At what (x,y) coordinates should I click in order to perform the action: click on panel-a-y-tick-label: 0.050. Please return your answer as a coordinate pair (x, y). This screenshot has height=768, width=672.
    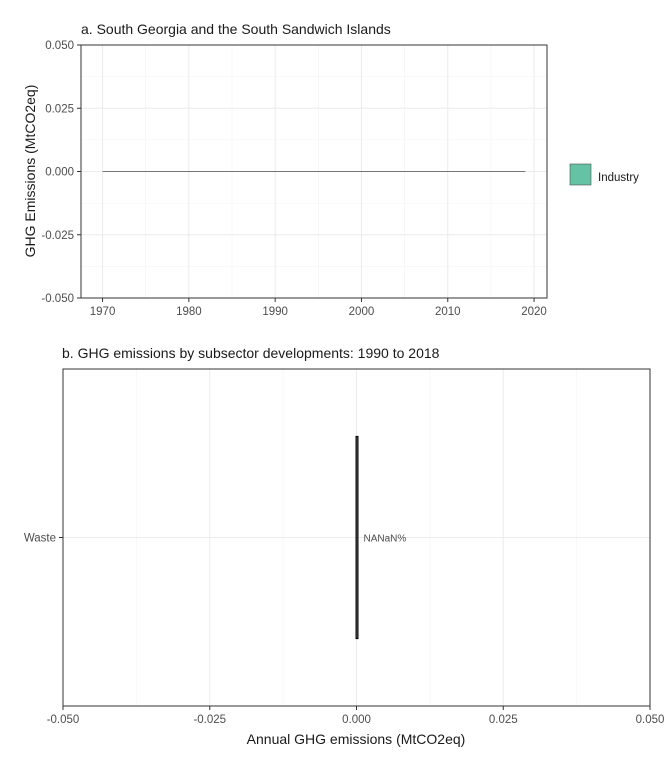
    Looking at the image, I should click on (59, 46).